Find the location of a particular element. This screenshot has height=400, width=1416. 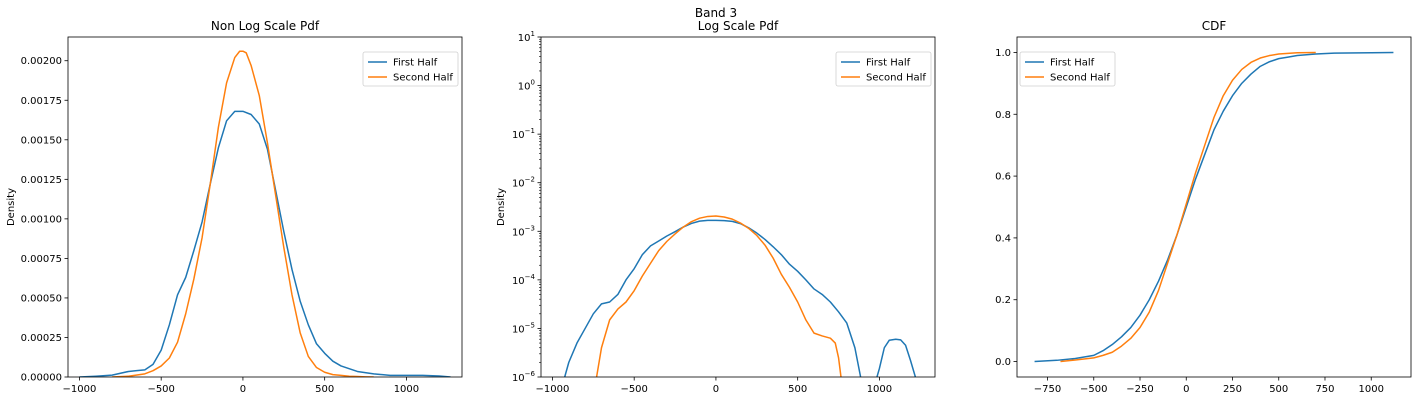

y-tick-exponent: −3 is located at coordinates (530, 228).